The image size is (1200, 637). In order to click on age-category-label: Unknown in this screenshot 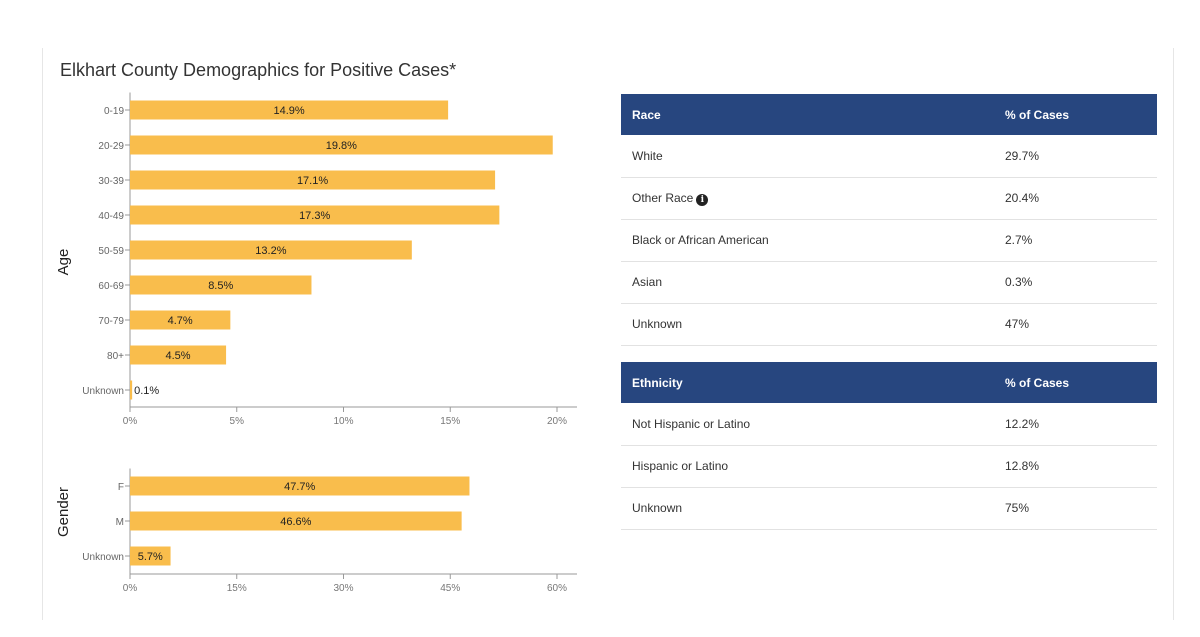, I will do `click(103, 391)`.